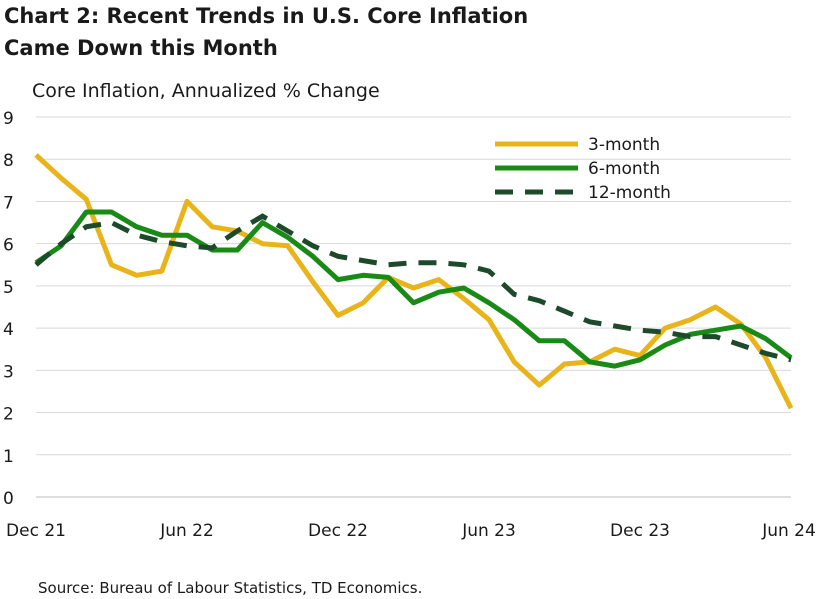 Image resolution: width=821 pixels, height=599 pixels. I want to click on y-tick-label: 0, so click(8, 499).